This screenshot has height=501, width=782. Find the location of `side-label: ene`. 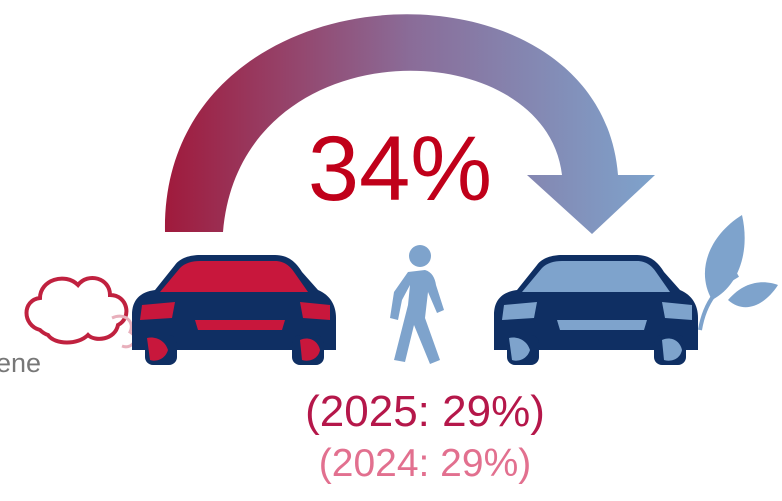

side-label: ene is located at coordinates (20, 363).